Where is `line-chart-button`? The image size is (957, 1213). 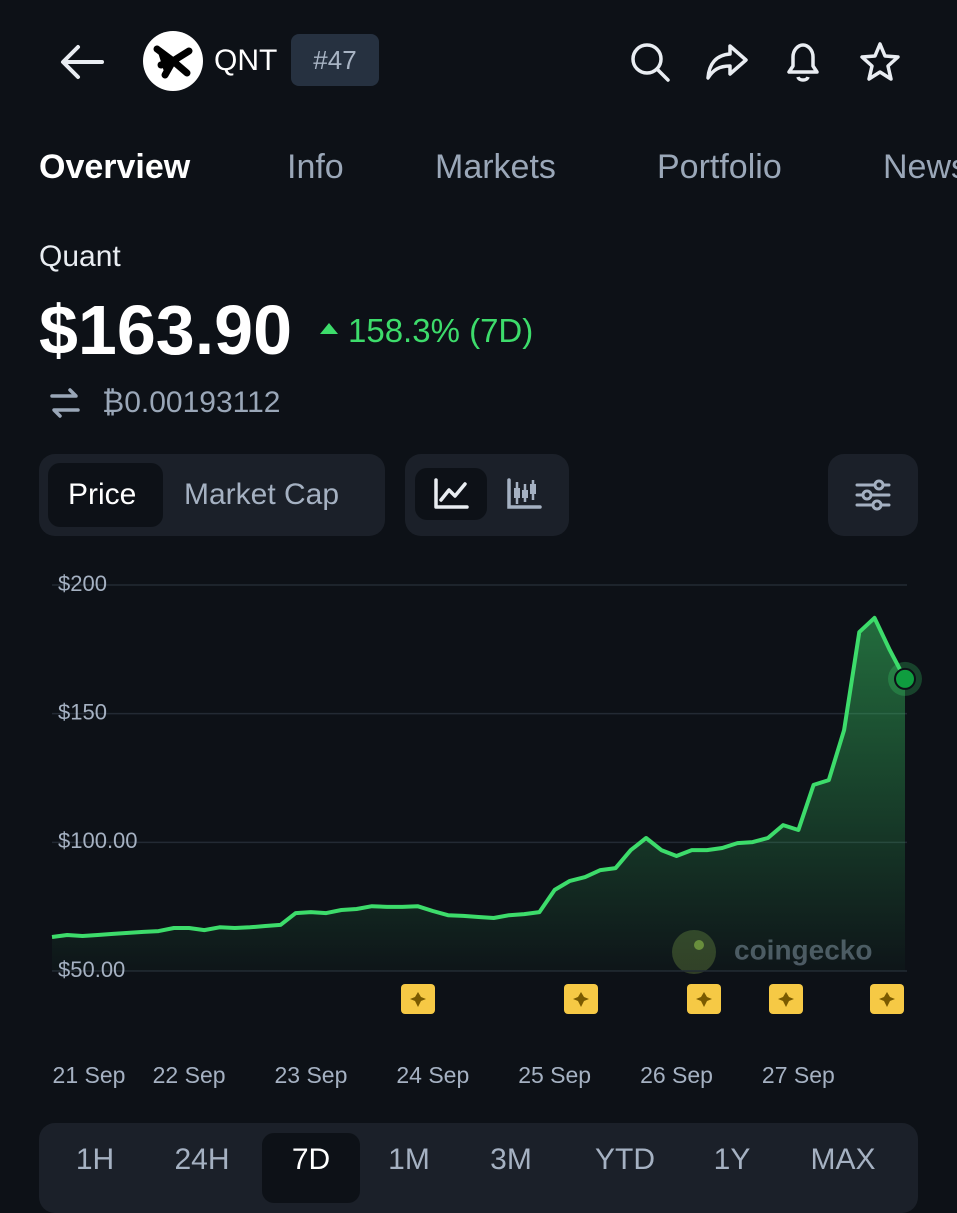
line-chart-button is located at coordinates (451, 494).